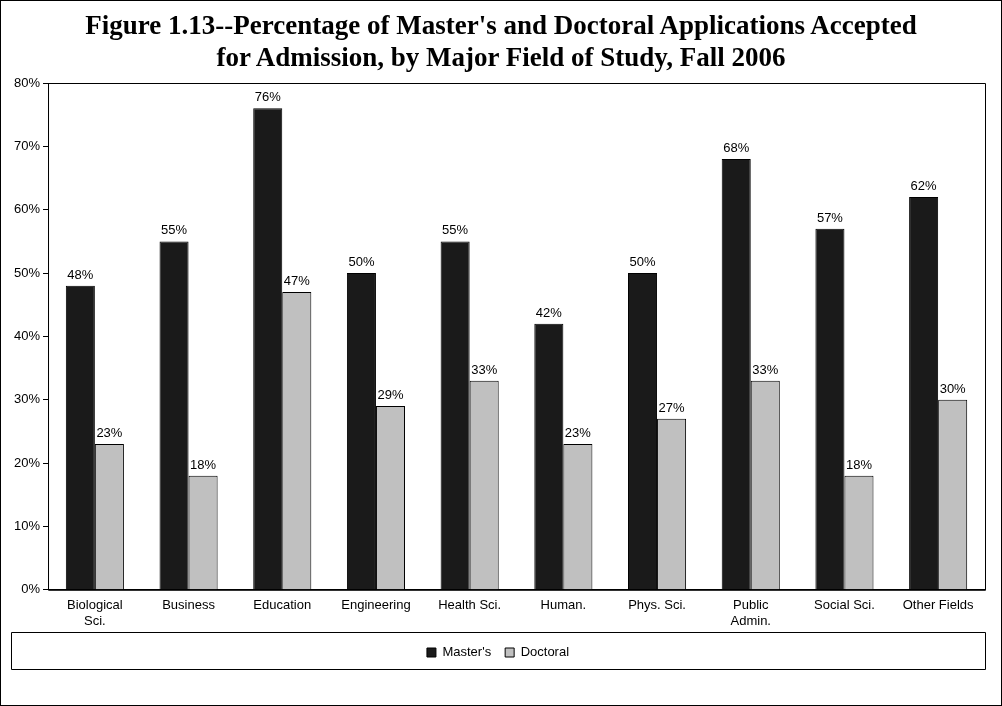 This screenshot has height=706, width=1002. What do you see at coordinates (95, 612) in the screenshot?
I see `x-tick-label: Biological Sci.` at bounding box center [95, 612].